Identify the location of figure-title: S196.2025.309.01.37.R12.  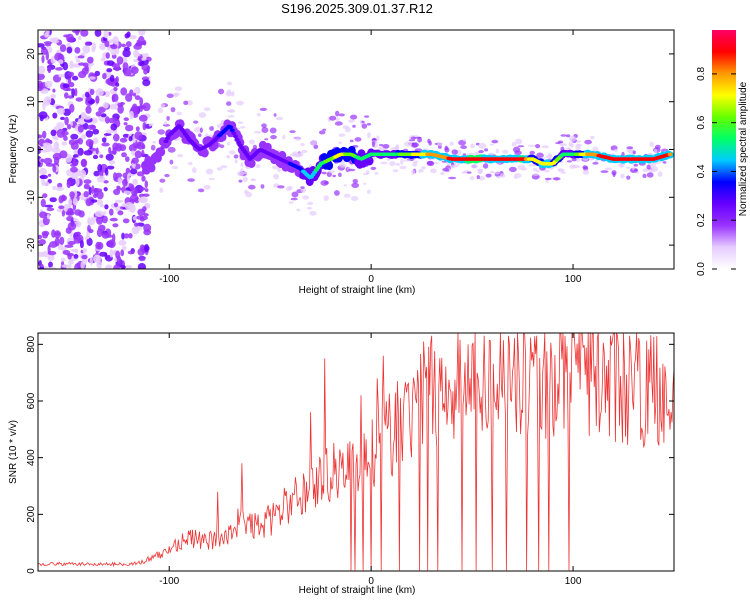
(357, 8).